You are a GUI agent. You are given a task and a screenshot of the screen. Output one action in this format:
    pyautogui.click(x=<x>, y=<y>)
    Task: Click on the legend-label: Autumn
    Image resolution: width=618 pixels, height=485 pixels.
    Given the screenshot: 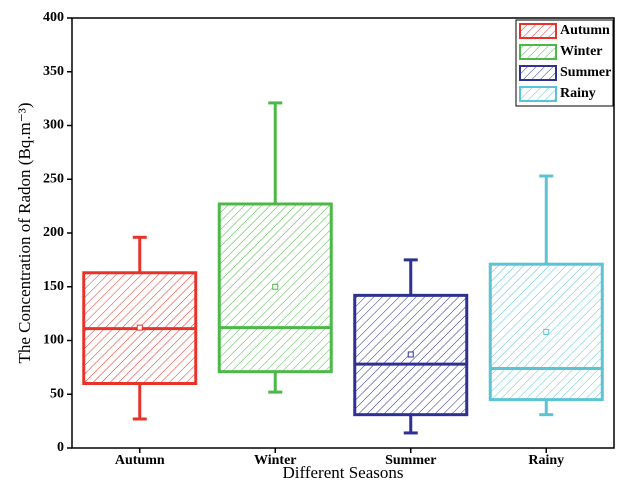 What is the action you would take?
    pyautogui.click(x=585, y=30)
    